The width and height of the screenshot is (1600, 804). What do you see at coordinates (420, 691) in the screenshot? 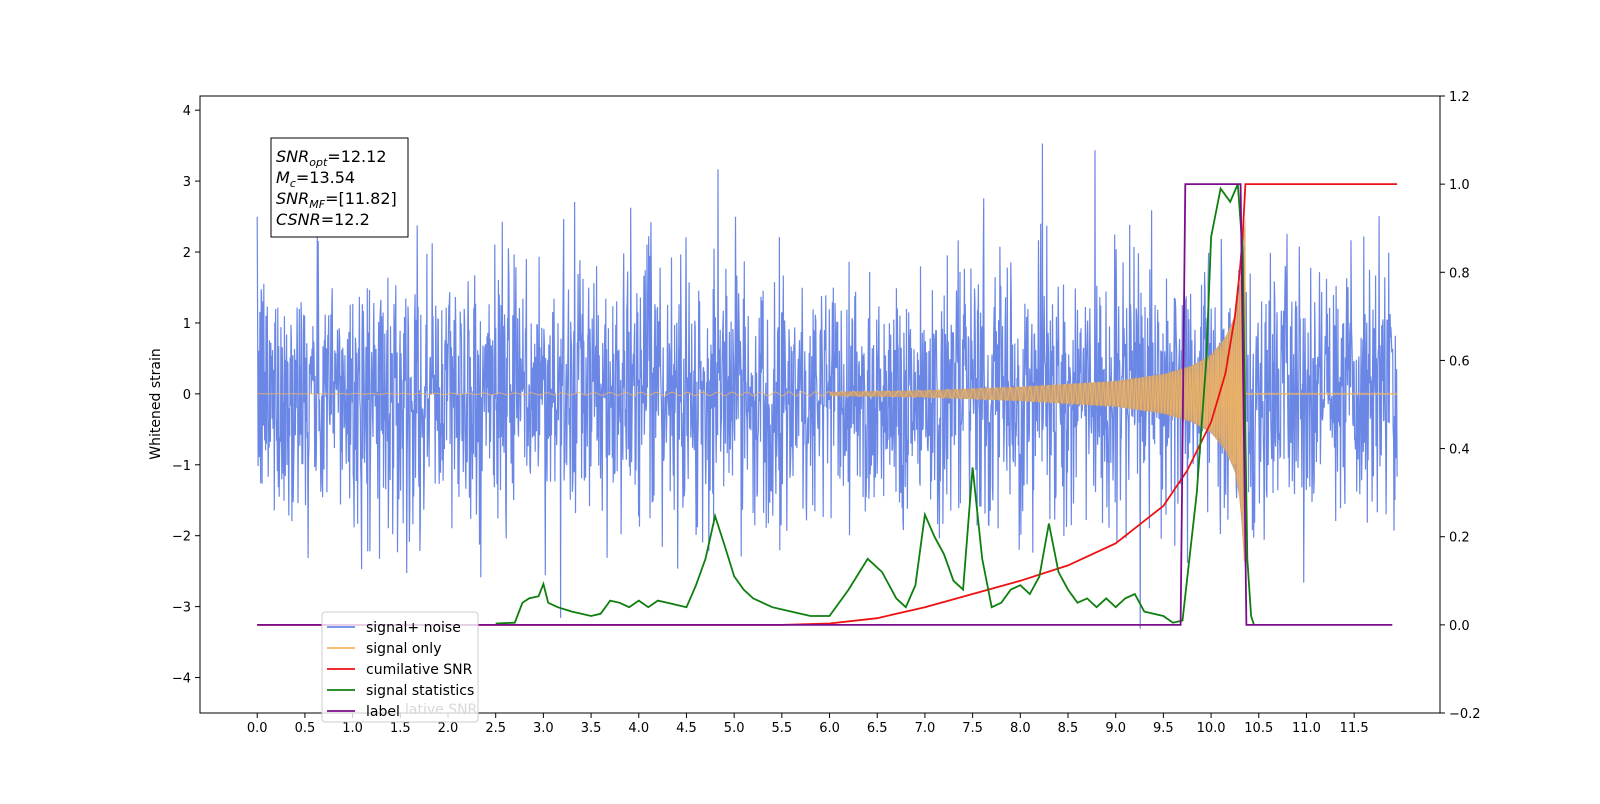
I see `legend-label: signal statistics` at bounding box center [420, 691].